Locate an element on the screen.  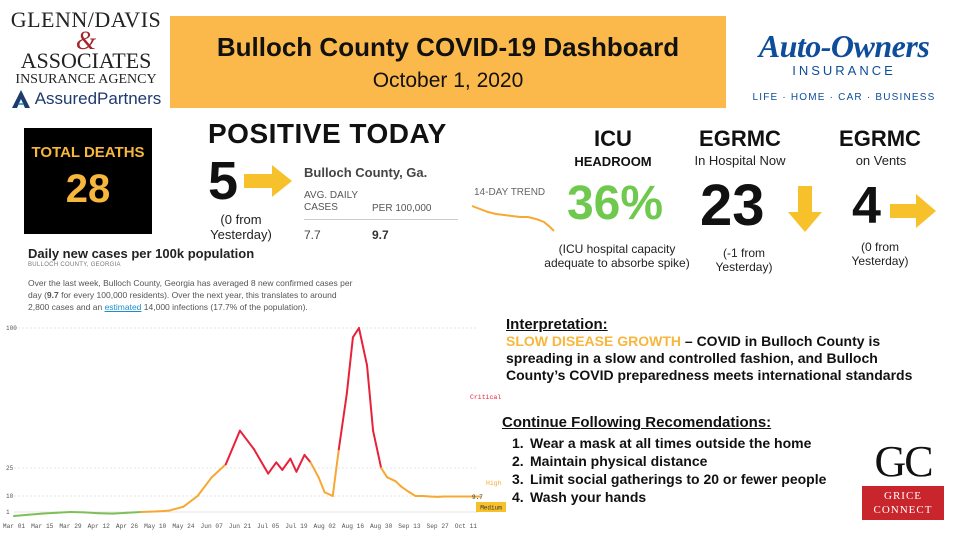
stats-col1-value: 7.7 is located at coordinates (312, 235).